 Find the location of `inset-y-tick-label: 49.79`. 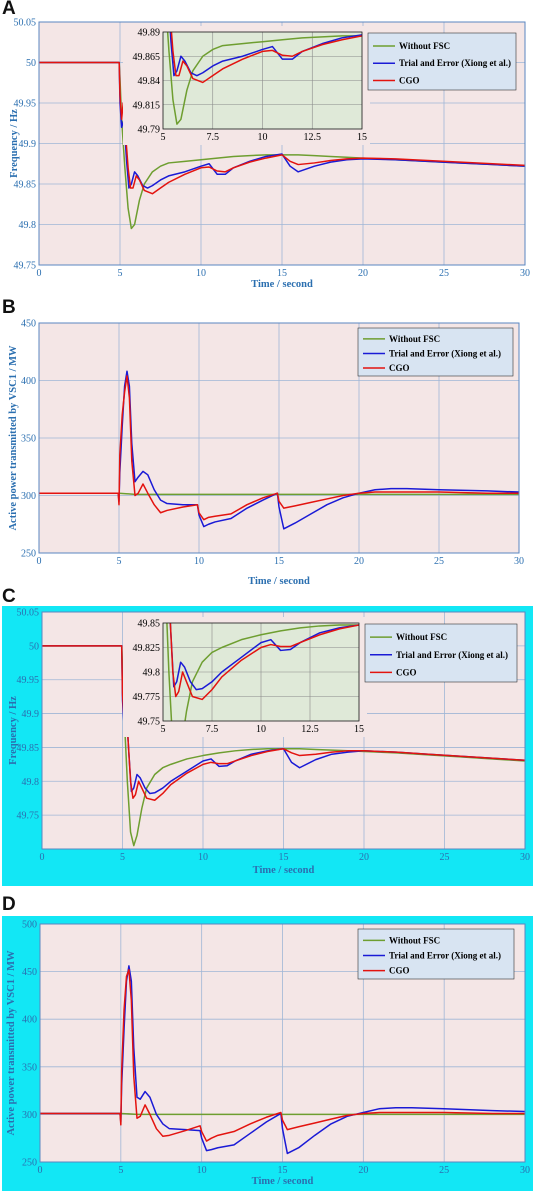

inset-y-tick-label: 49.79 is located at coordinates (149, 130).